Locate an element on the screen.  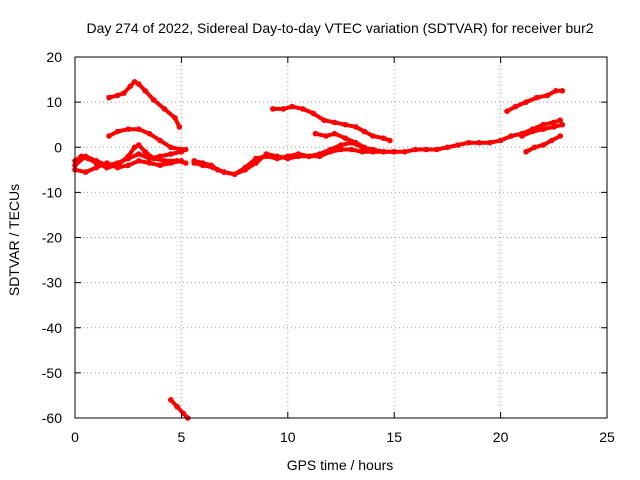
x-axis-label: GPS time / hours is located at coordinates (340, 465).